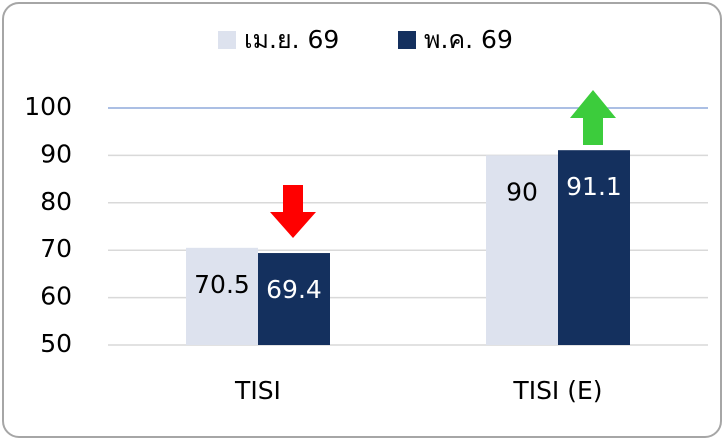  What do you see at coordinates (56, 343) in the screenshot?
I see `y-tick-label: 50` at bounding box center [56, 343].